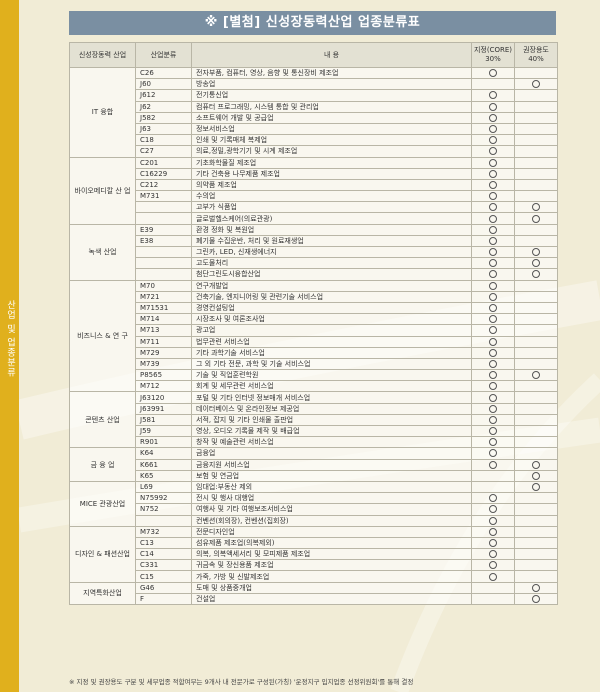 The image size is (600, 692). I want to click on industry-content: 전기통신업, so click(331, 95).